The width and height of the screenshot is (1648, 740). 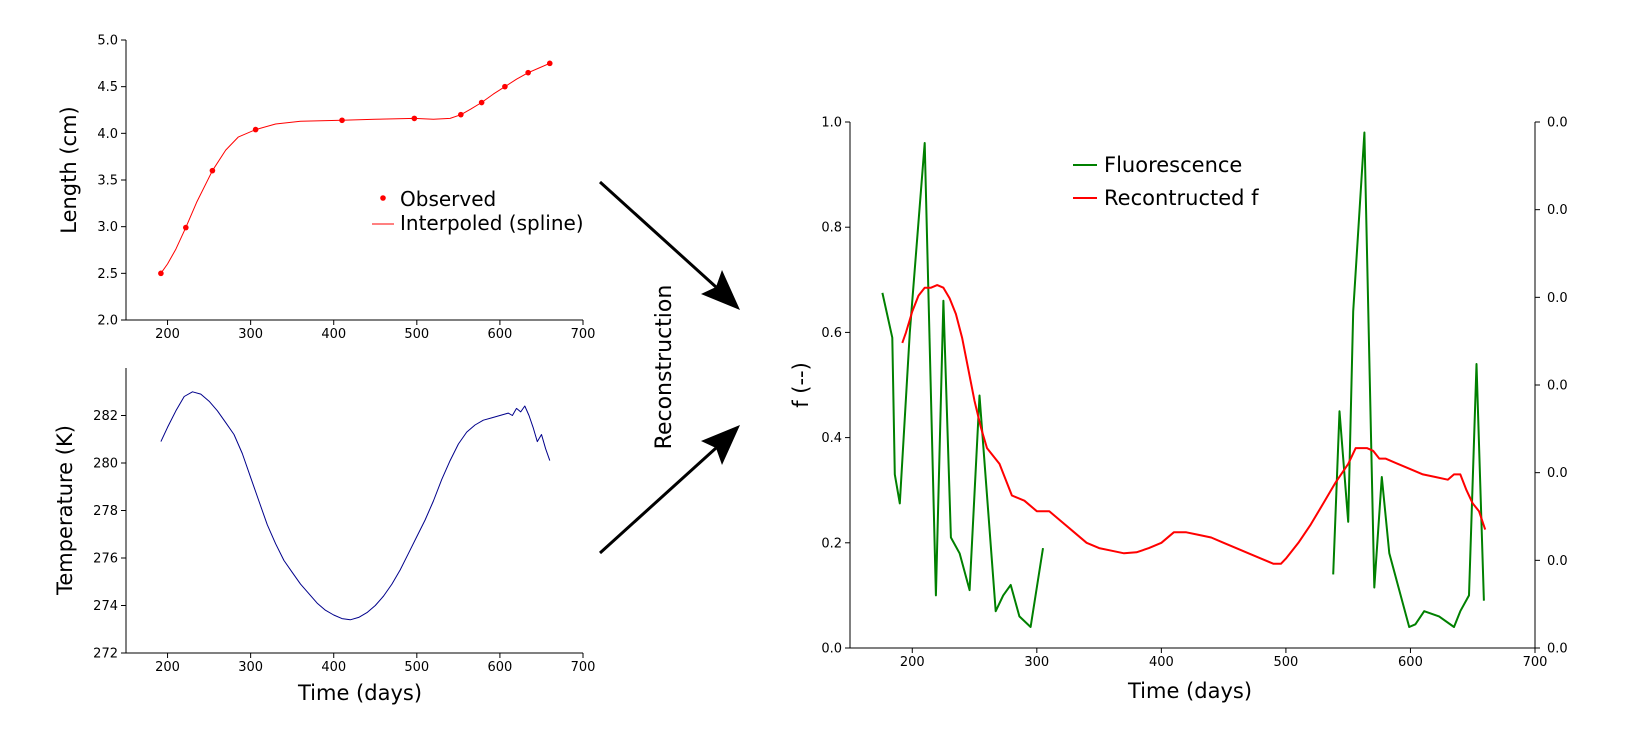 What do you see at coordinates (105, 606) in the screenshot?
I see `y-tick-label: 274` at bounding box center [105, 606].